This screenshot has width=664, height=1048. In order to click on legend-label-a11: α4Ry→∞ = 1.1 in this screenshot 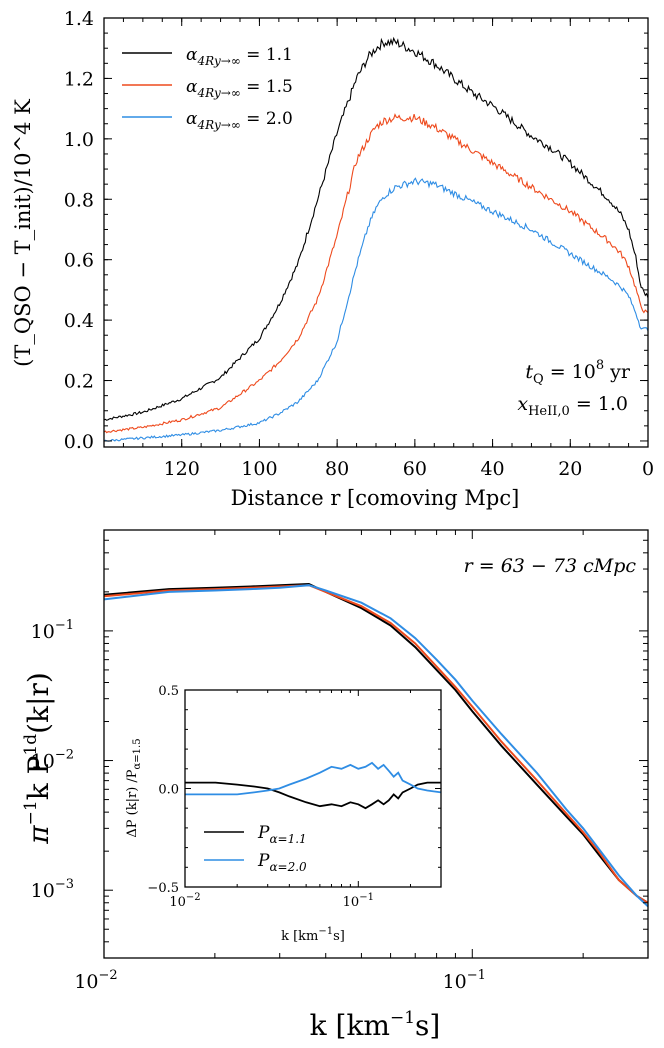, I will do `click(239, 56)`.